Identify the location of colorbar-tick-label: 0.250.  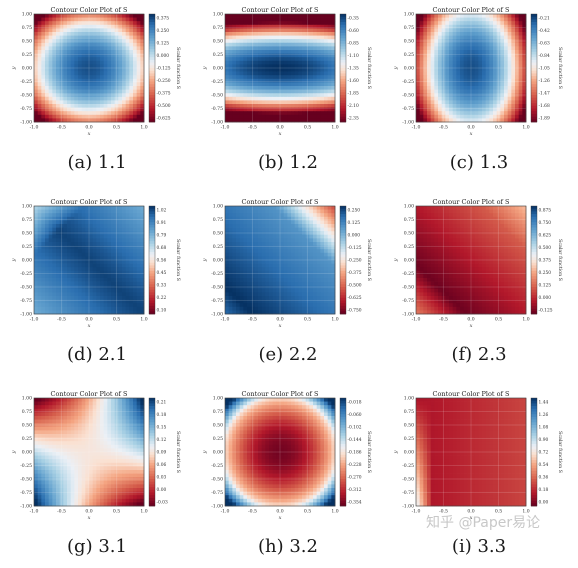
(354, 211).